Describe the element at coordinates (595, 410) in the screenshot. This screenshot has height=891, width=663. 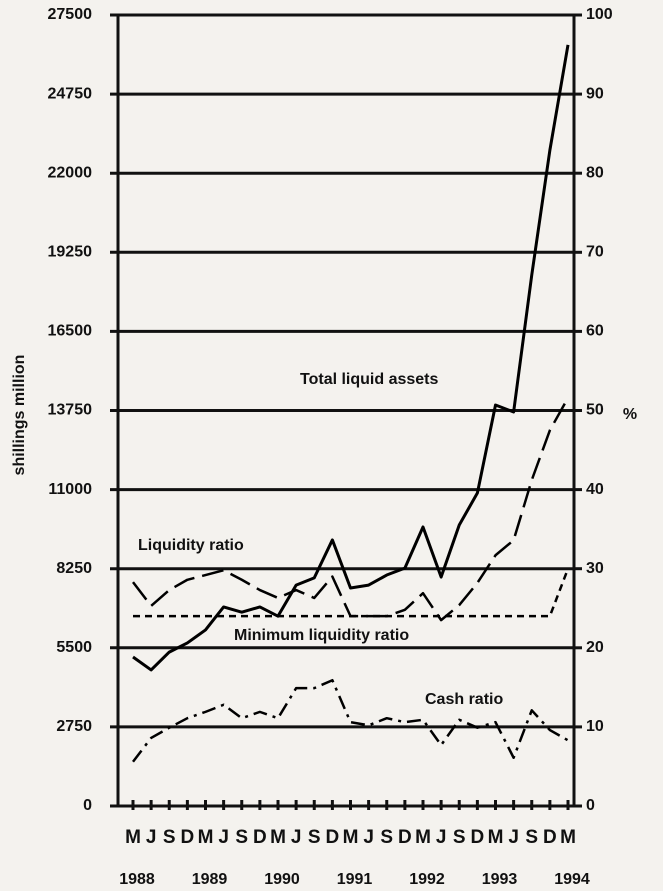
I see `y2-tick-label: 50` at that location.